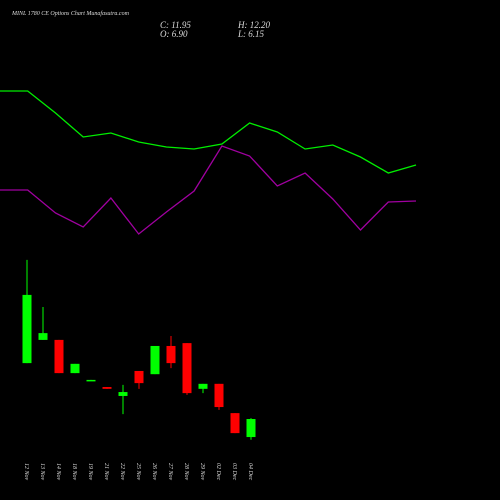 The image size is (500, 500). I want to click on stat-close: C: 11.95, so click(175, 25).